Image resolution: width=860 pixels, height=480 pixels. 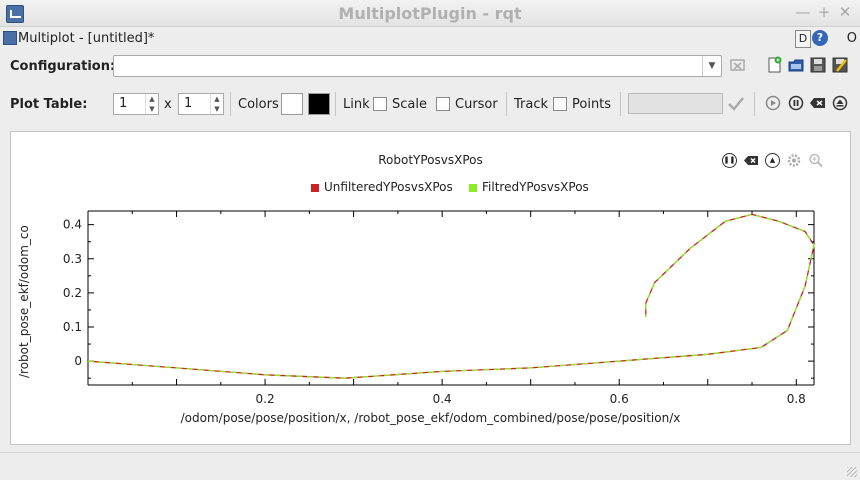 What do you see at coordinates (136, 104) in the screenshot?
I see `rows-spinbox: 1 ▲ ▼` at bounding box center [136, 104].